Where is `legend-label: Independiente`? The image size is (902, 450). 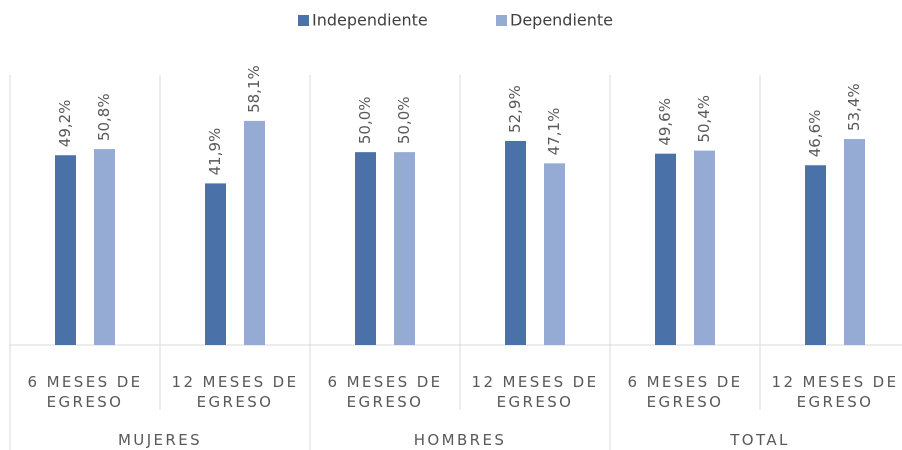 legend-label: Independiente is located at coordinates (370, 20).